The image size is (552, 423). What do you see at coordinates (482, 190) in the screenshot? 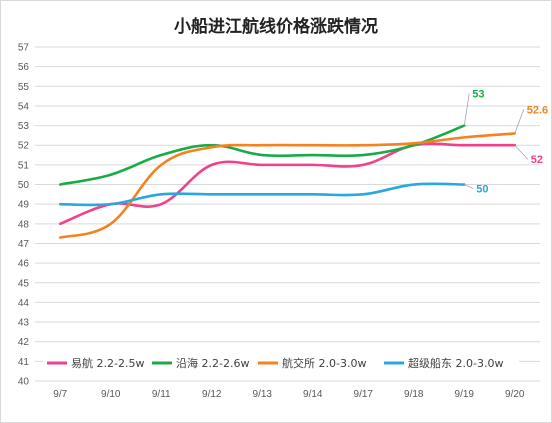
I see `data-label: 50` at bounding box center [482, 190].